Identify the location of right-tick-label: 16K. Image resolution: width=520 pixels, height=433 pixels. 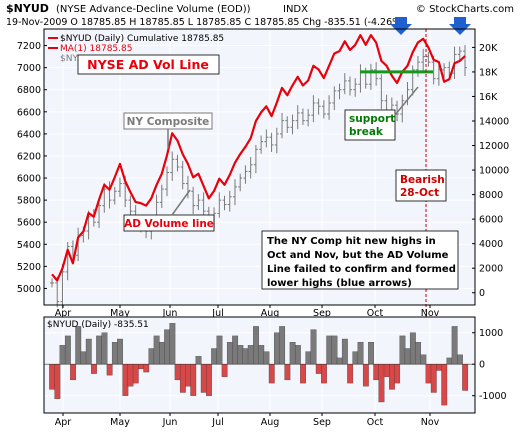
(488, 97).